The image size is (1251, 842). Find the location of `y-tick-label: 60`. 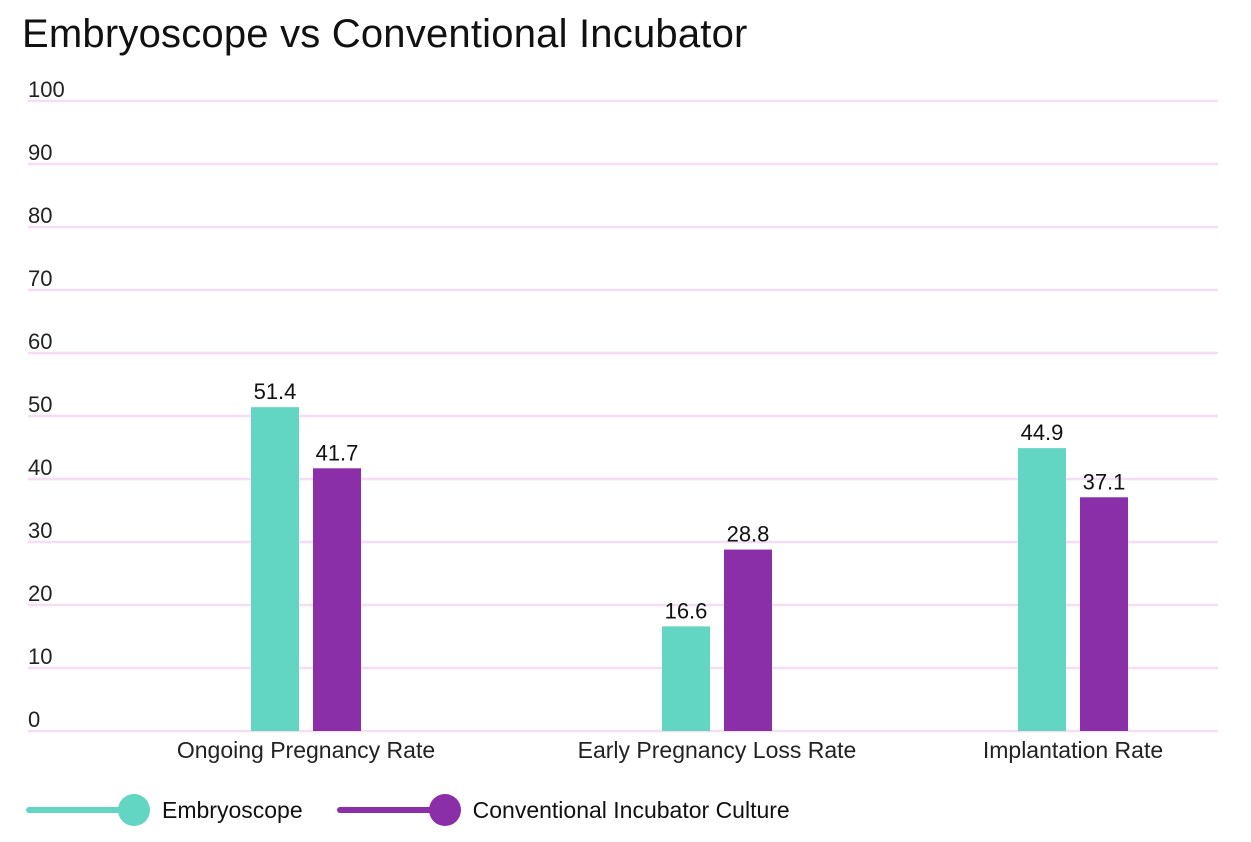

y-tick-label: 60 is located at coordinates (40, 341).